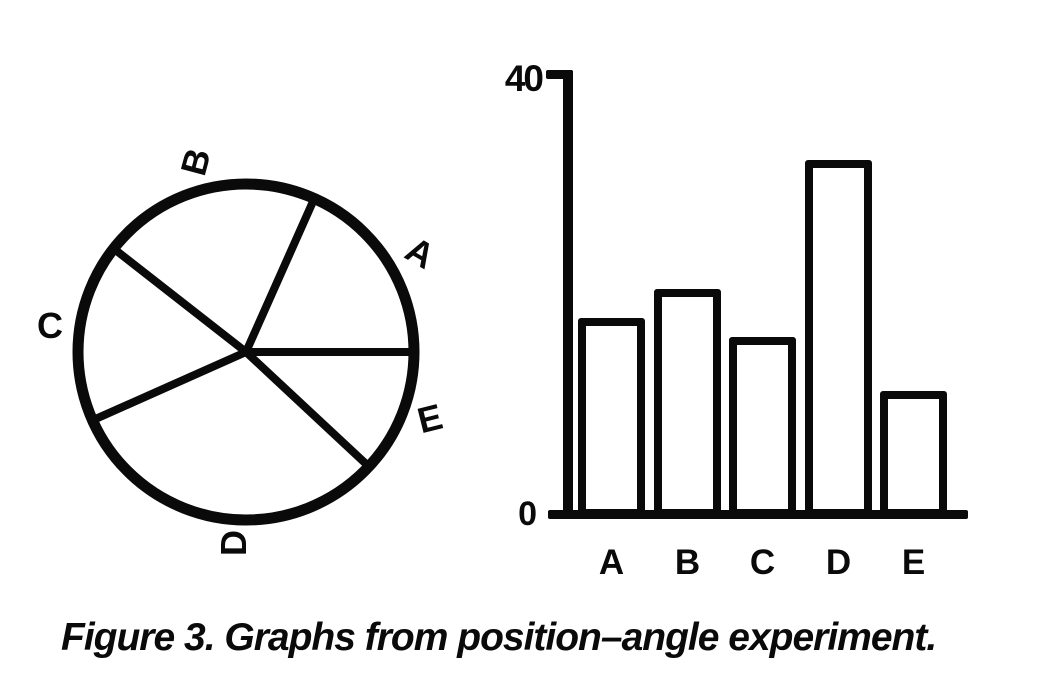 The width and height of the screenshot is (1056, 697). What do you see at coordinates (687, 562) in the screenshot?
I see `bar-x-label-b: B` at bounding box center [687, 562].